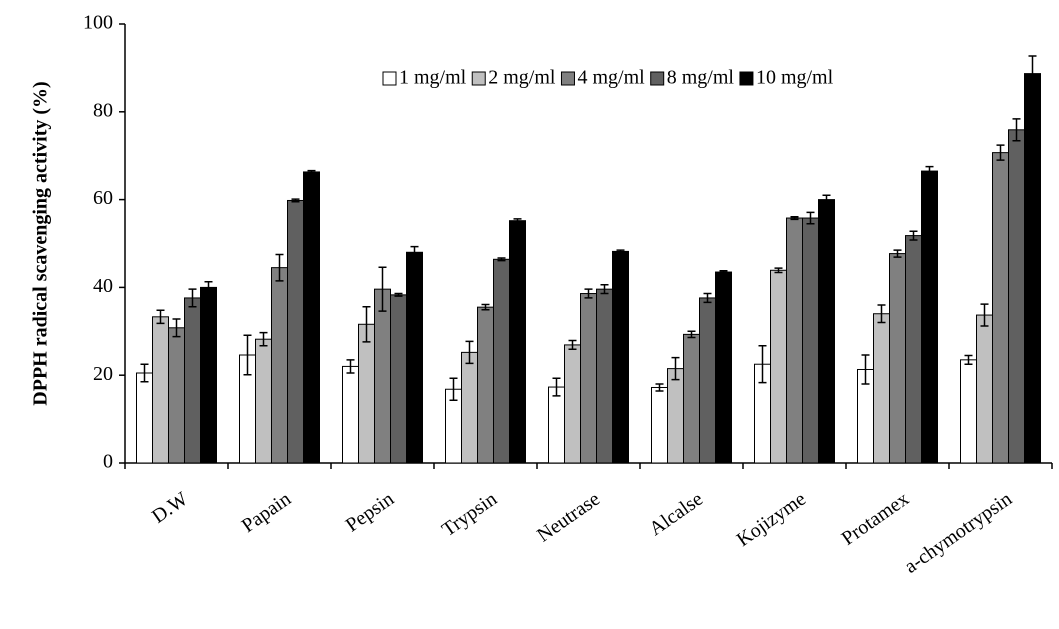  What do you see at coordinates (103, 286) in the screenshot?
I see `y-tick-label: 40` at bounding box center [103, 286].